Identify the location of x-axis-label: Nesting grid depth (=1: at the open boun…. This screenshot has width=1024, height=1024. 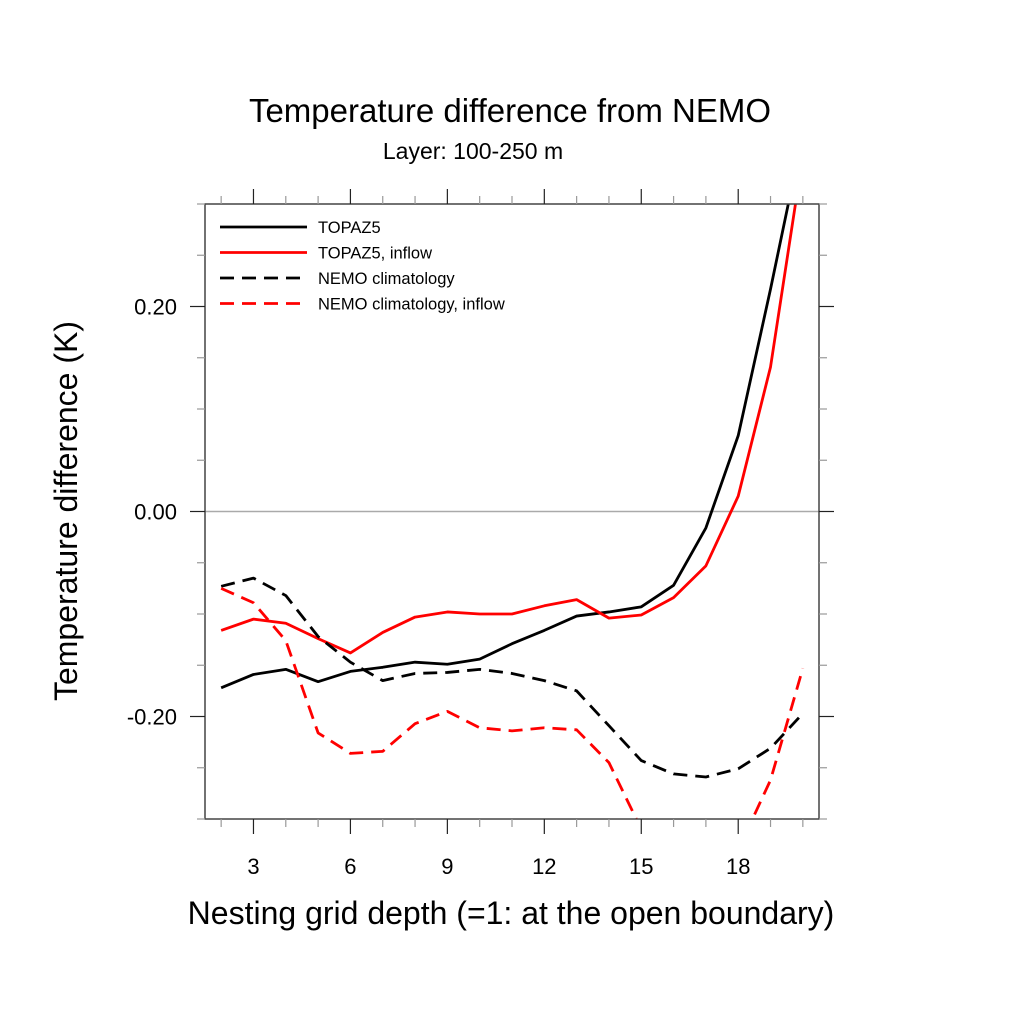
(511, 913).